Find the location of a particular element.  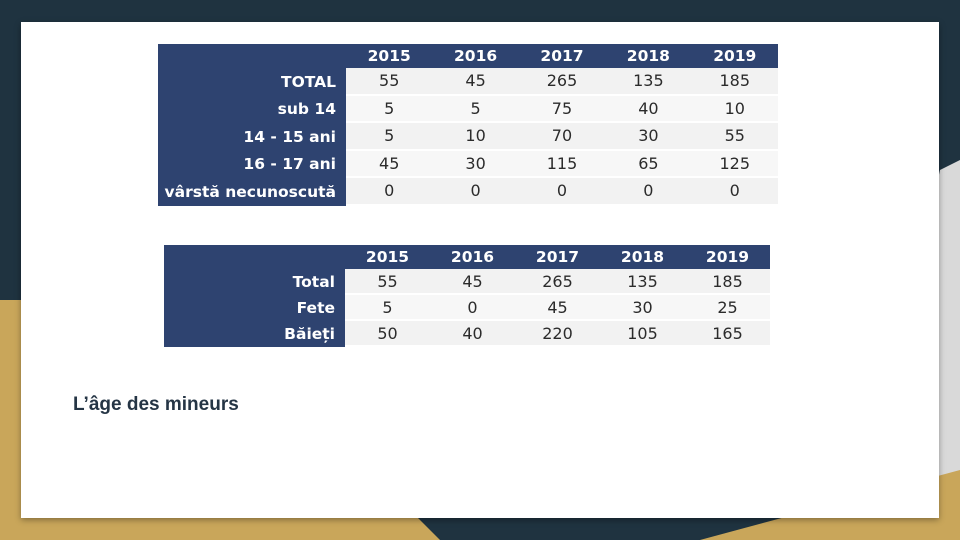

row-label: TOTAL is located at coordinates (252, 82).